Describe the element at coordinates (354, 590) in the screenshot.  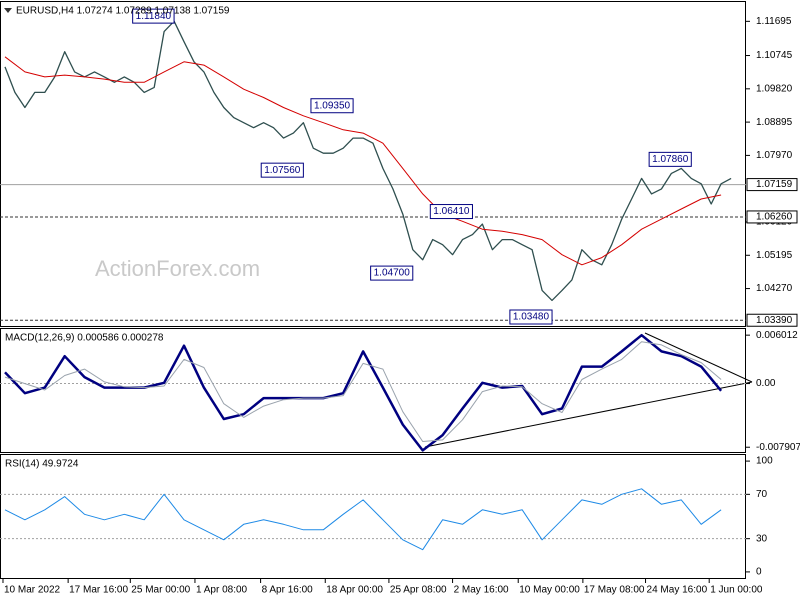
I see `x-tick-label: 18 Apr 00:00` at that location.